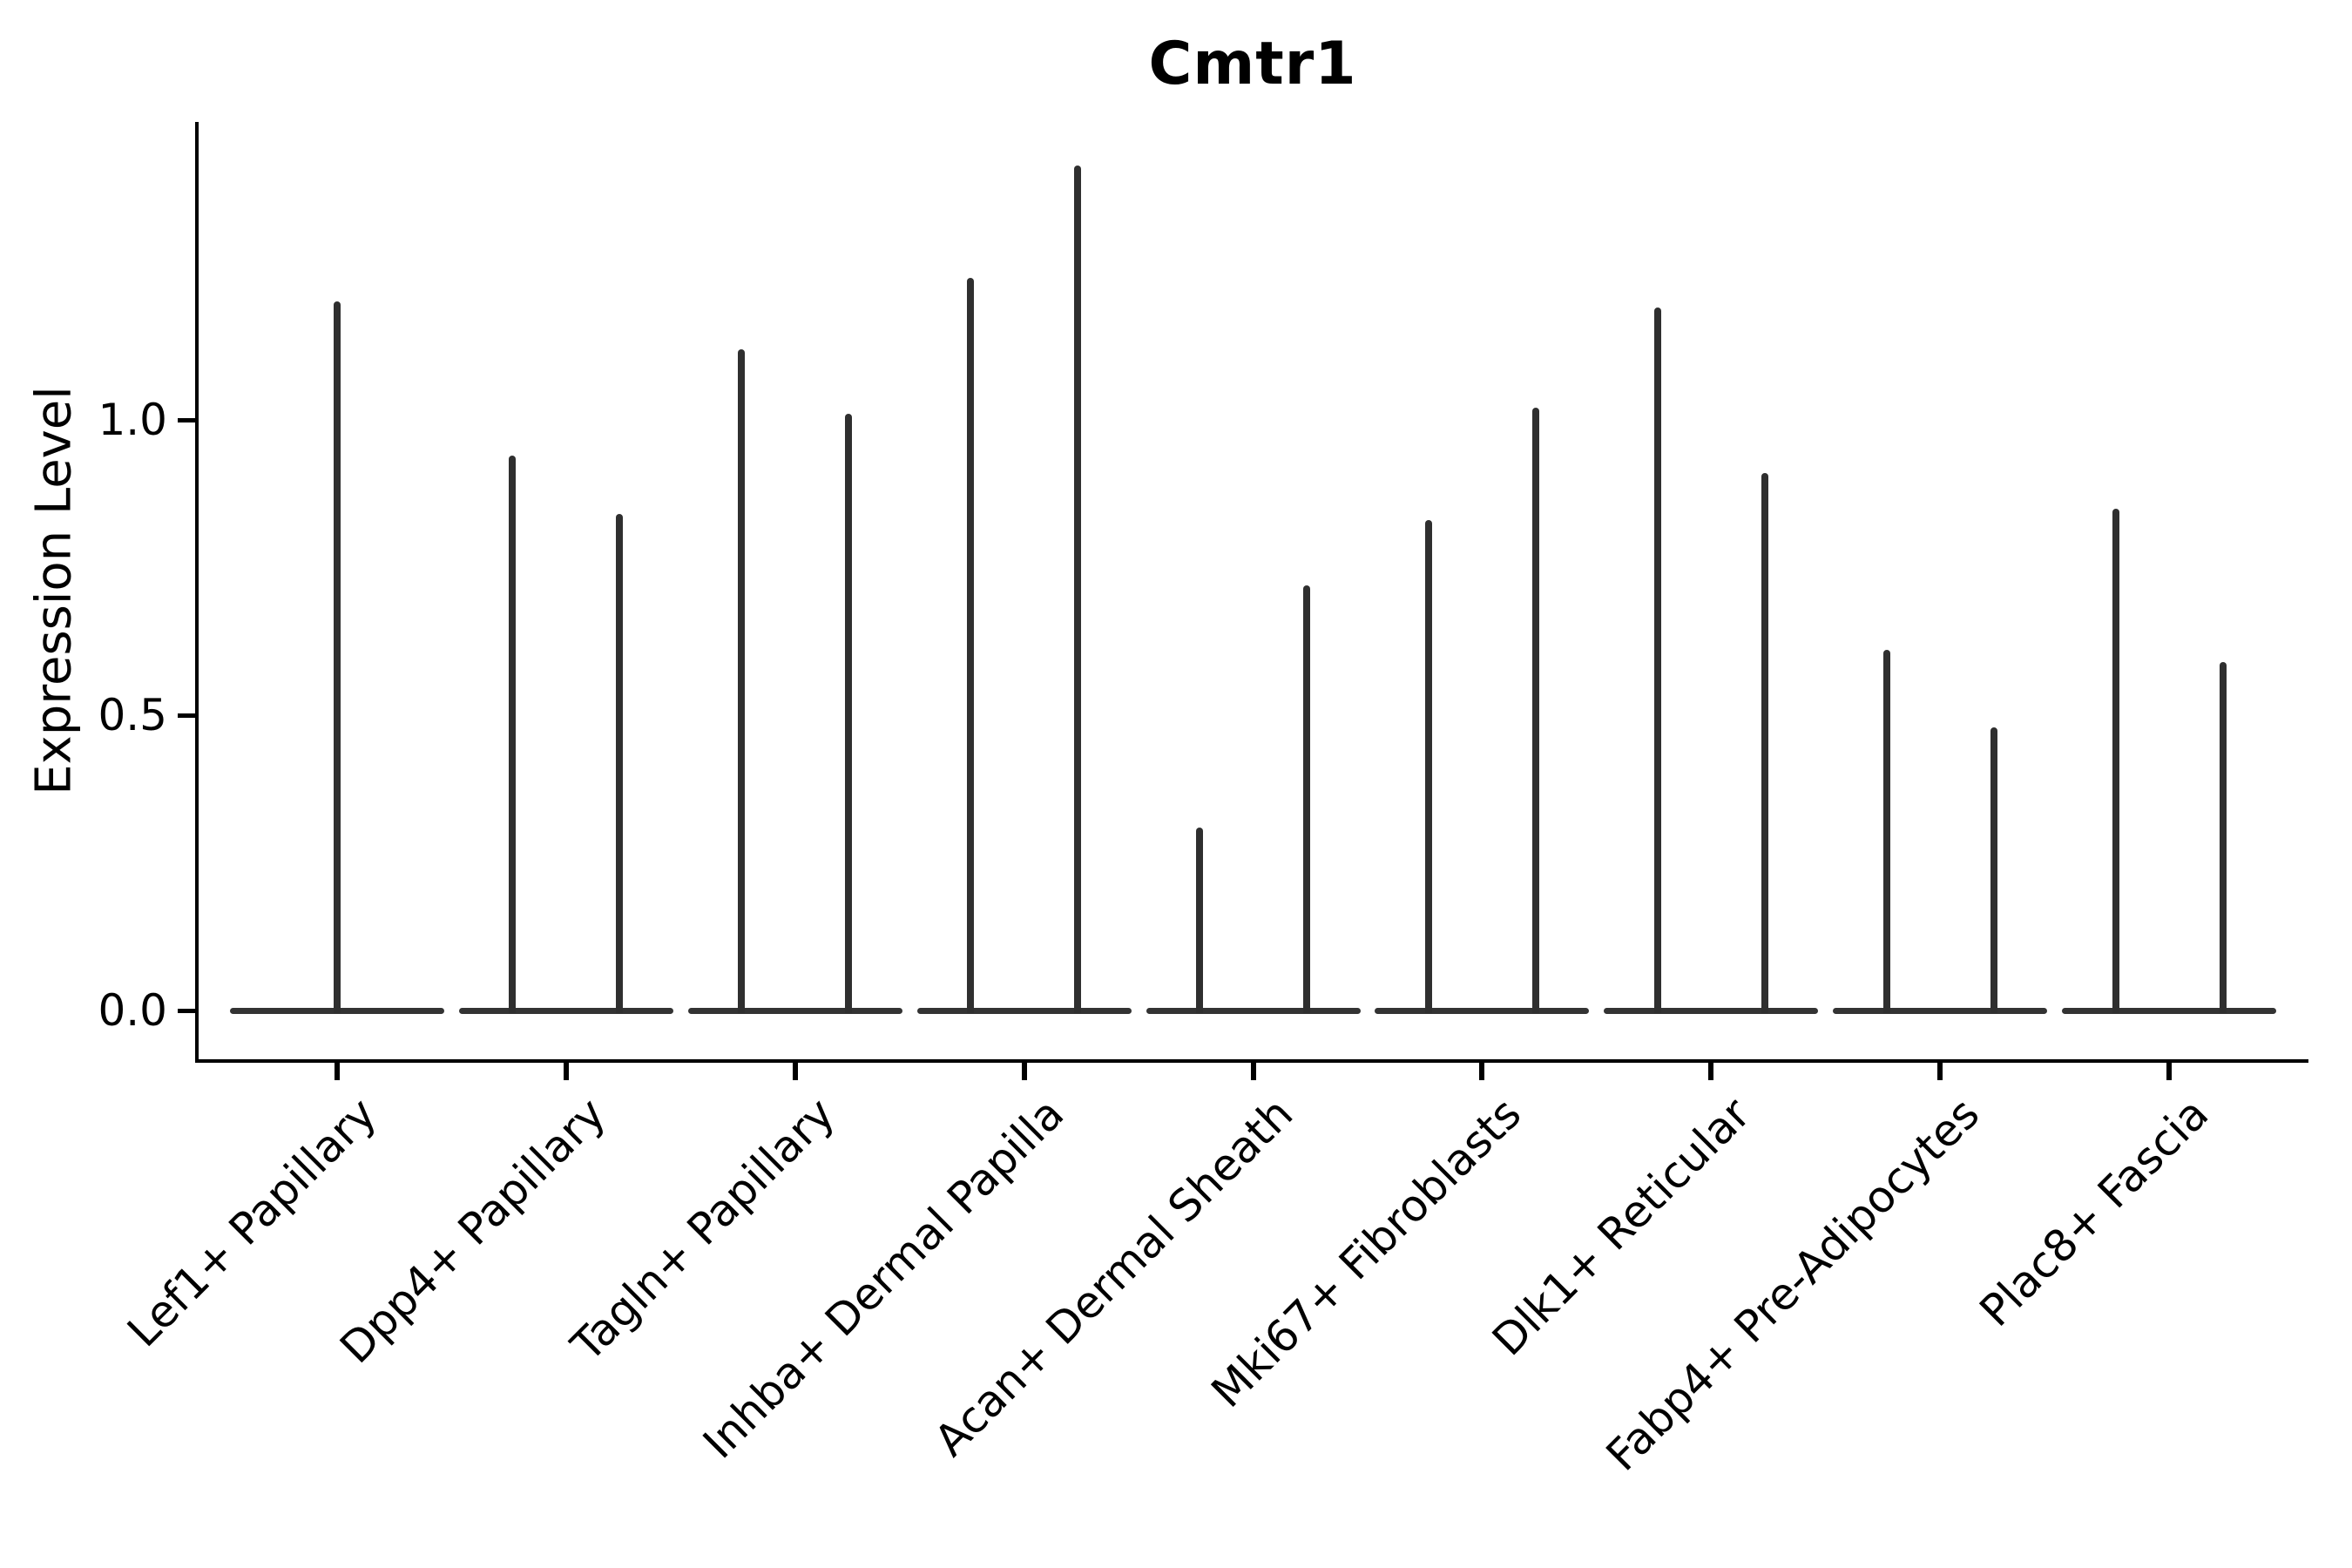  Describe the element at coordinates (883, 1278) in the screenshot. I see `x-category-label: Inhba+ Dermal Papilla` at that location.